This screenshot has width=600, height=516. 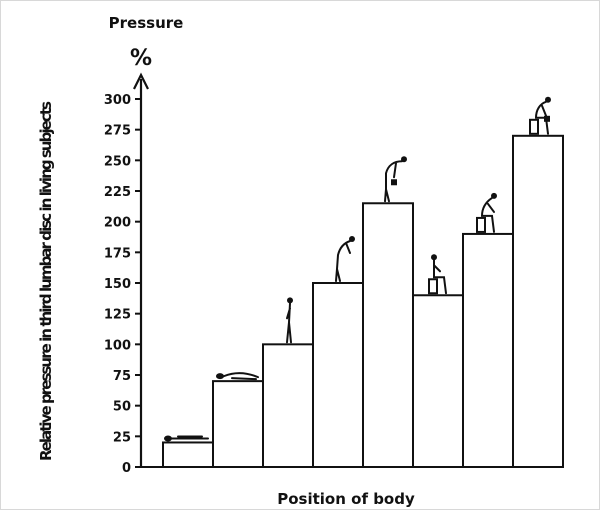 I want to click on y-tick-label: 225, so click(x=117, y=192).